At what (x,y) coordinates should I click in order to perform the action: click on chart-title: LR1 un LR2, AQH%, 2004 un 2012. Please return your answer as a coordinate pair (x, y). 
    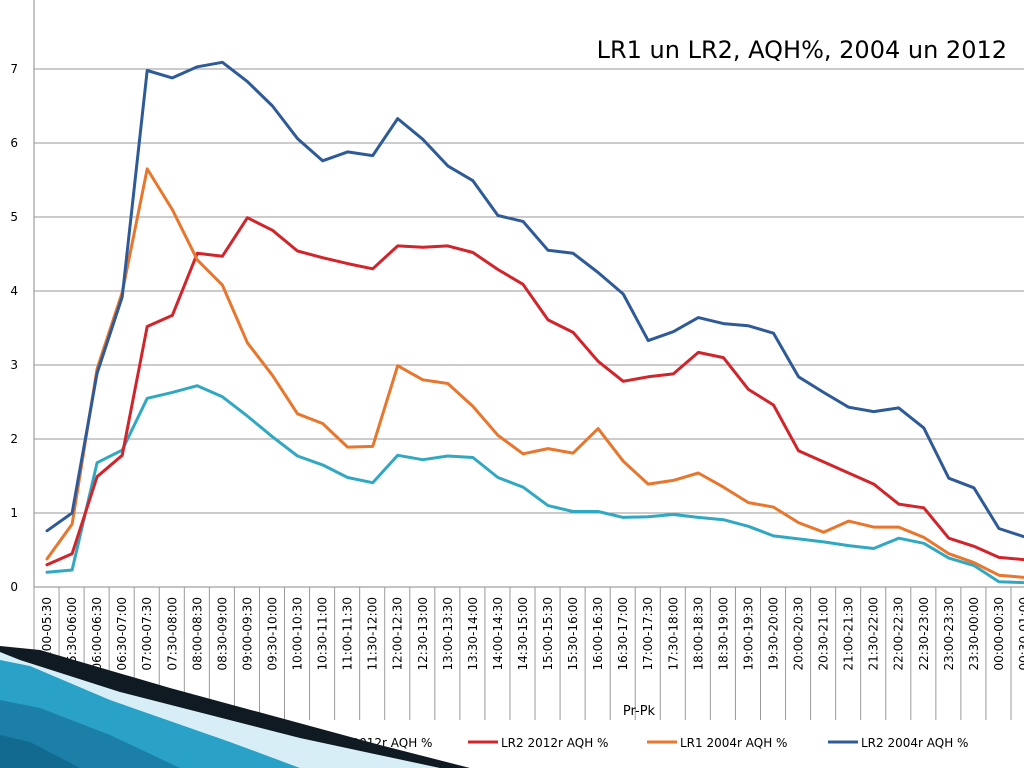
    Looking at the image, I should click on (802, 50).